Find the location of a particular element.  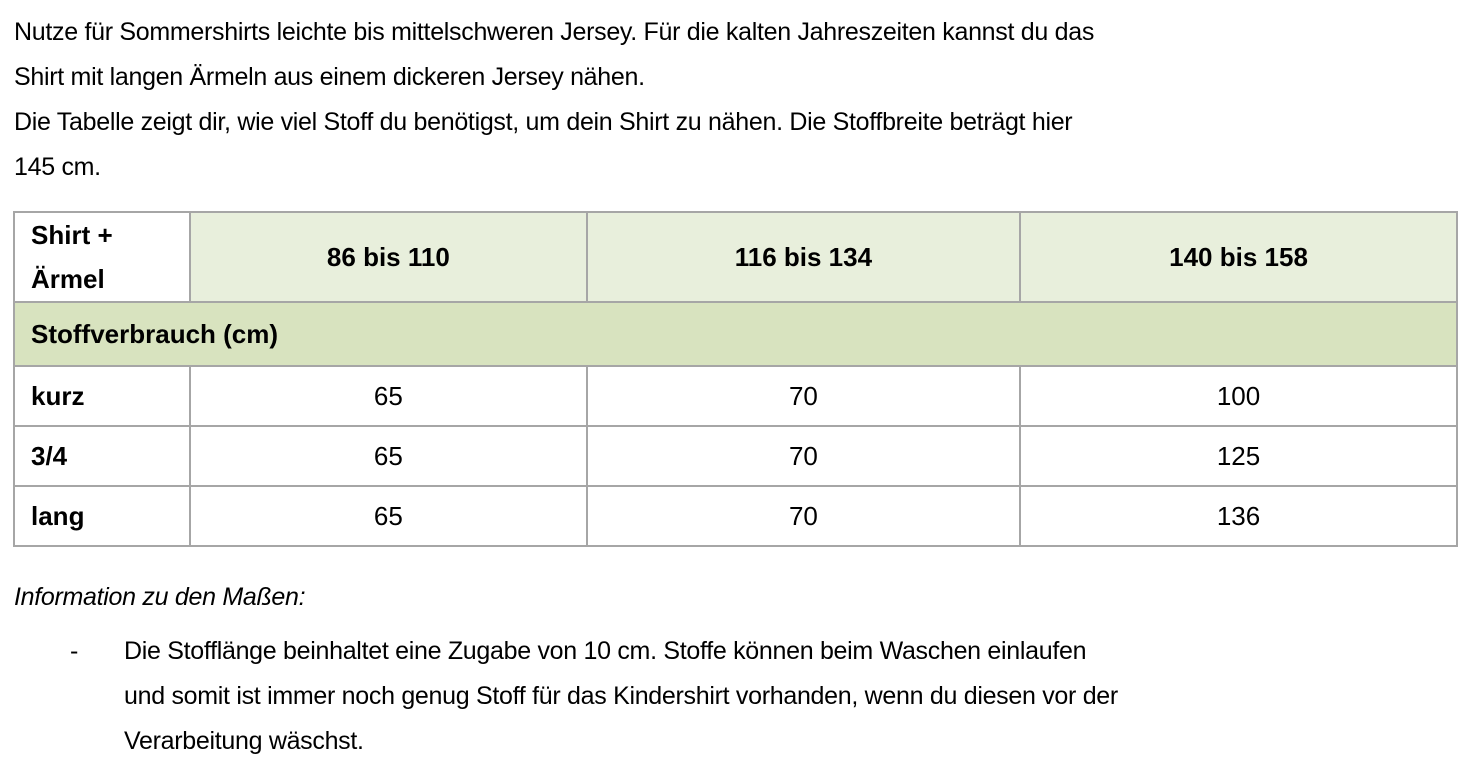

info-heading: Information zu den Maßen: is located at coordinates (160, 597).